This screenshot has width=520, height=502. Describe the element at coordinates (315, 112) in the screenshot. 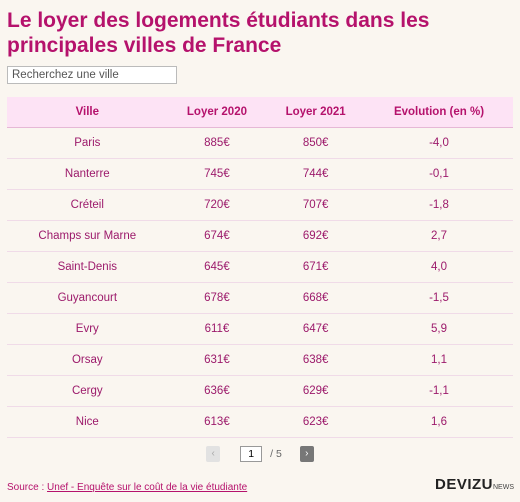

I see `column-header: Loyer 2021` at that location.